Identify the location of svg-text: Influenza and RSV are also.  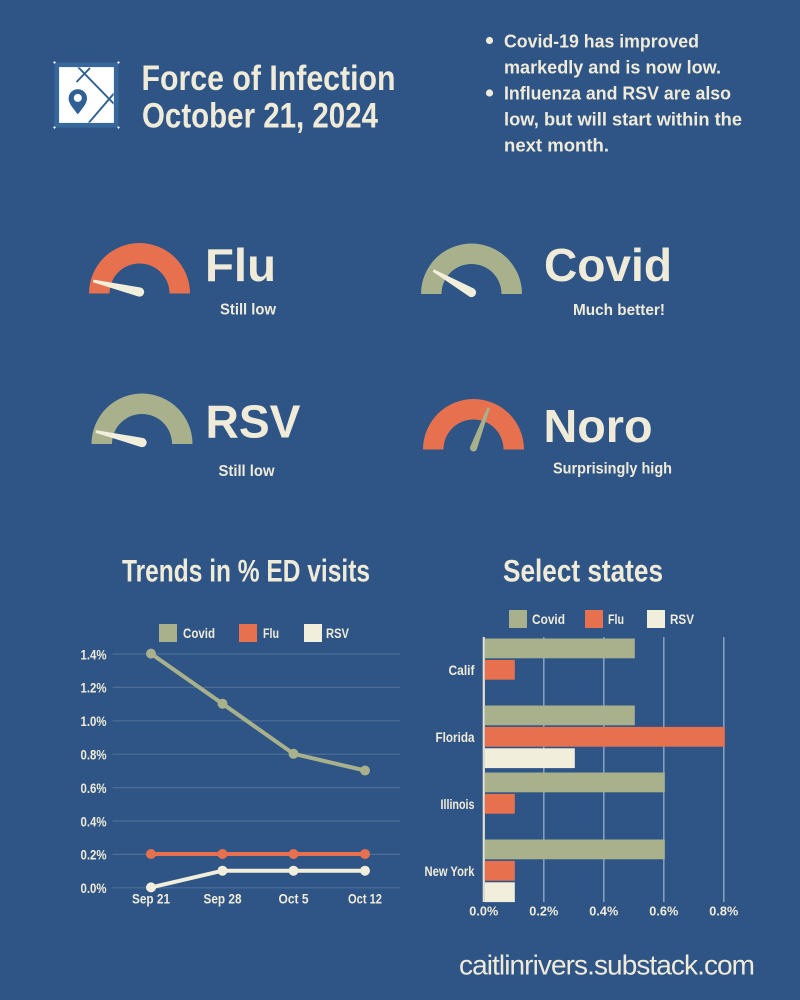
(617, 92).